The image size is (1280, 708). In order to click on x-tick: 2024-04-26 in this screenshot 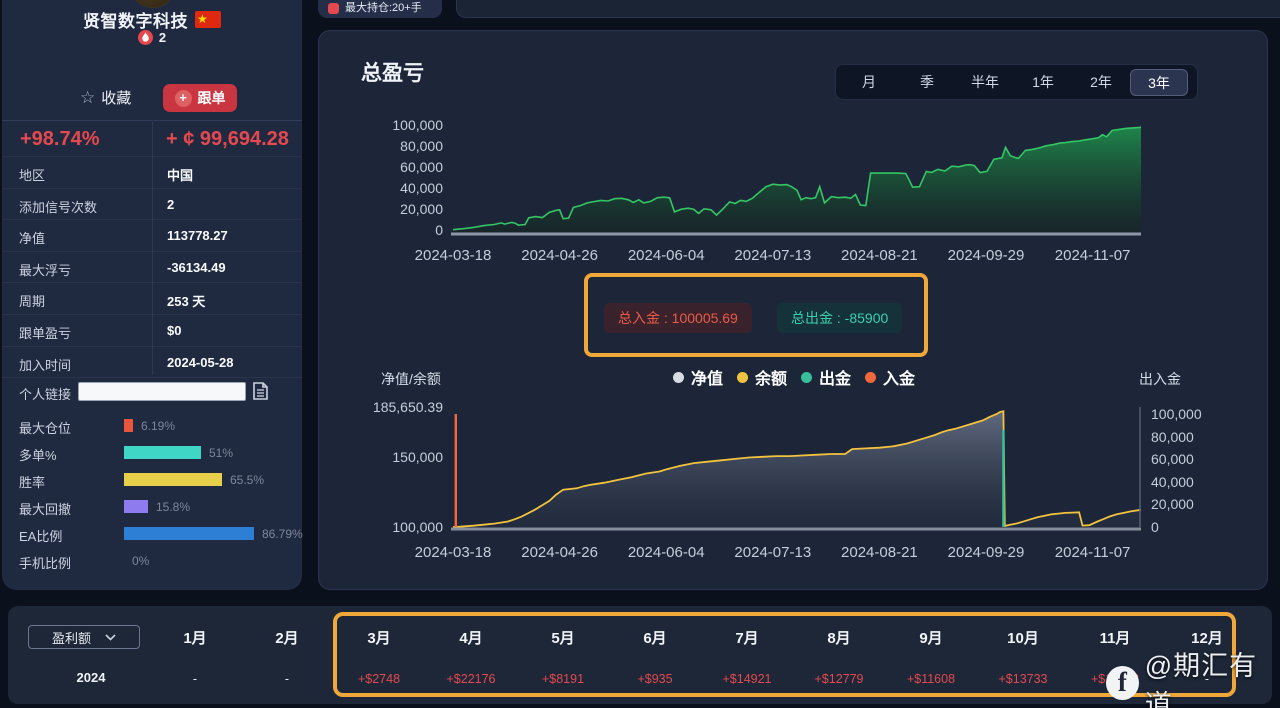, I will do `click(559, 255)`.